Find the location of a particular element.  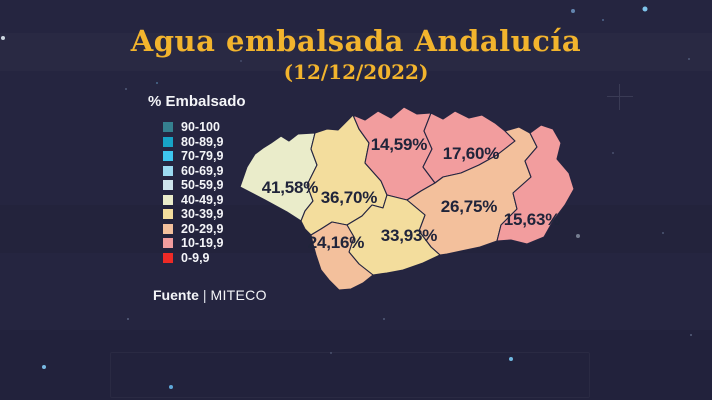

legend-item: 90-100 is located at coordinates (197, 127).